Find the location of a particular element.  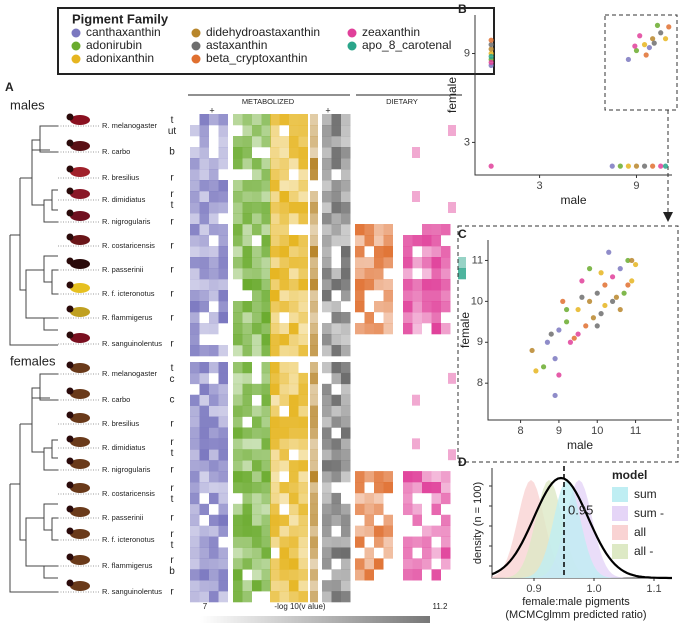

bird-head is located at coordinates (70, 169).